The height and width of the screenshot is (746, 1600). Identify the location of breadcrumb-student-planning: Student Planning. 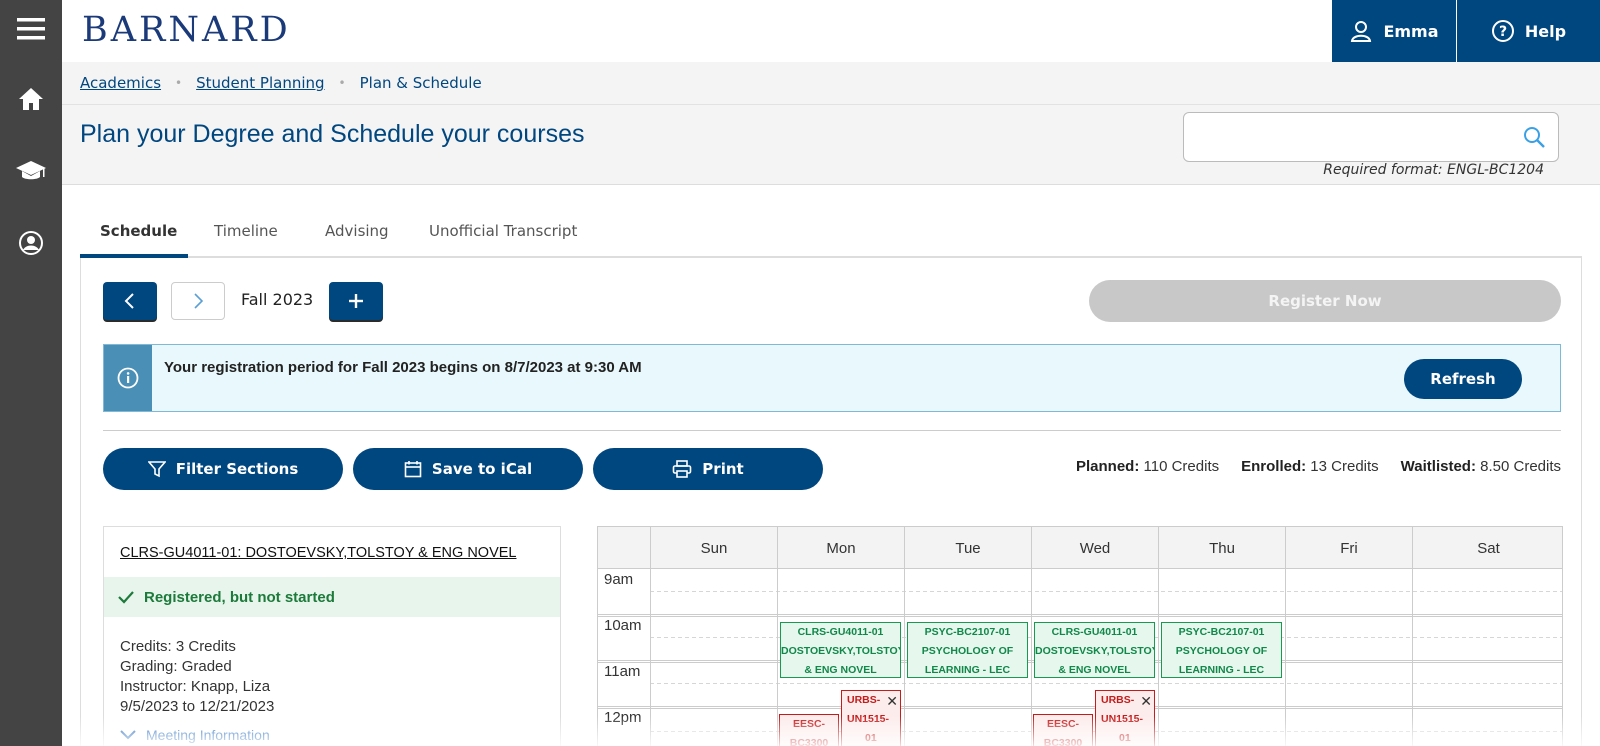
(260, 83).